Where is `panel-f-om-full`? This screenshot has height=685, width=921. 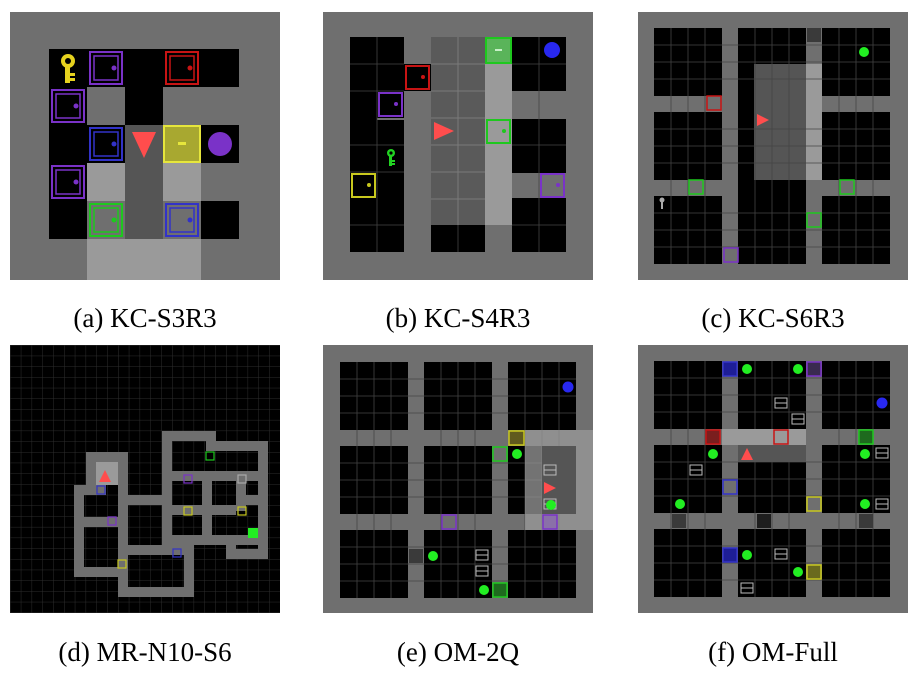
panel-f-om-full is located at coordinates (773, 479).